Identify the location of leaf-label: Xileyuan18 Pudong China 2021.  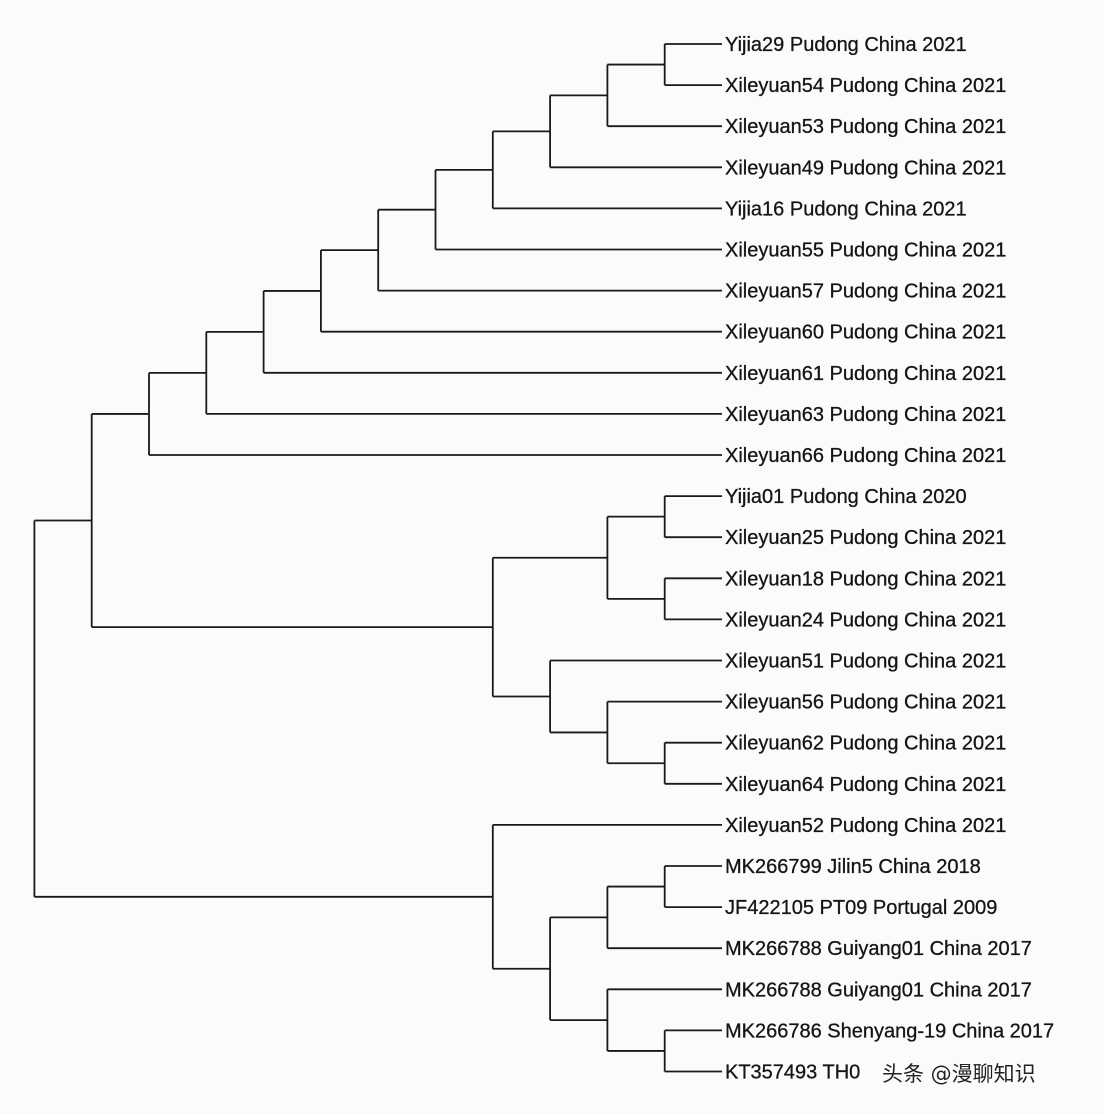
(865, 579).